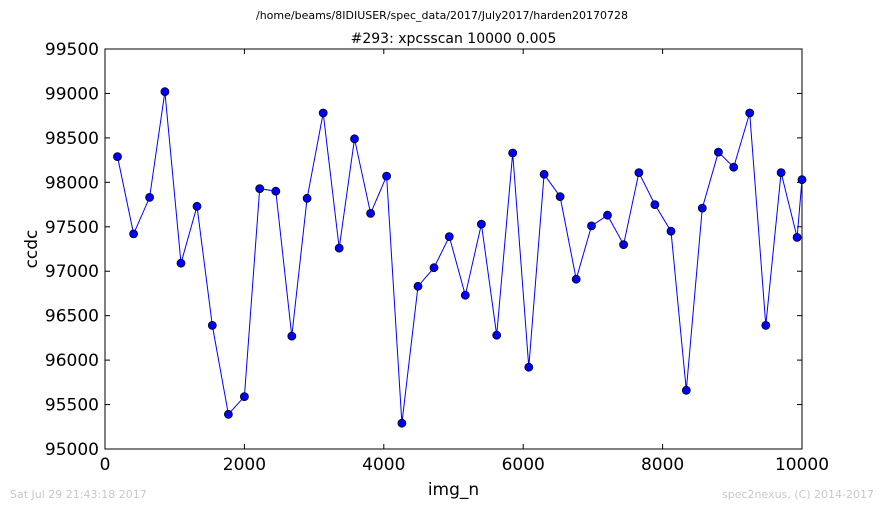 The image size is (884, 509). What do you see at coordinates (72, 450) in the screenshot?
I see `y-tick-label: 95000` at bounding box center [72, 450].